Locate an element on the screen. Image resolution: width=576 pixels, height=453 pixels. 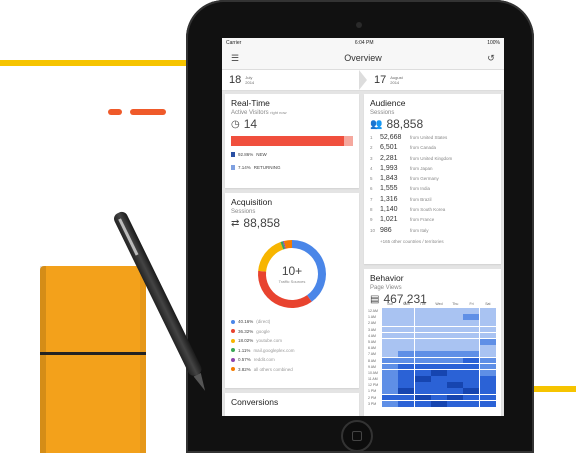
acquisition-title: Acquisition is located at coordinates (252, 202).